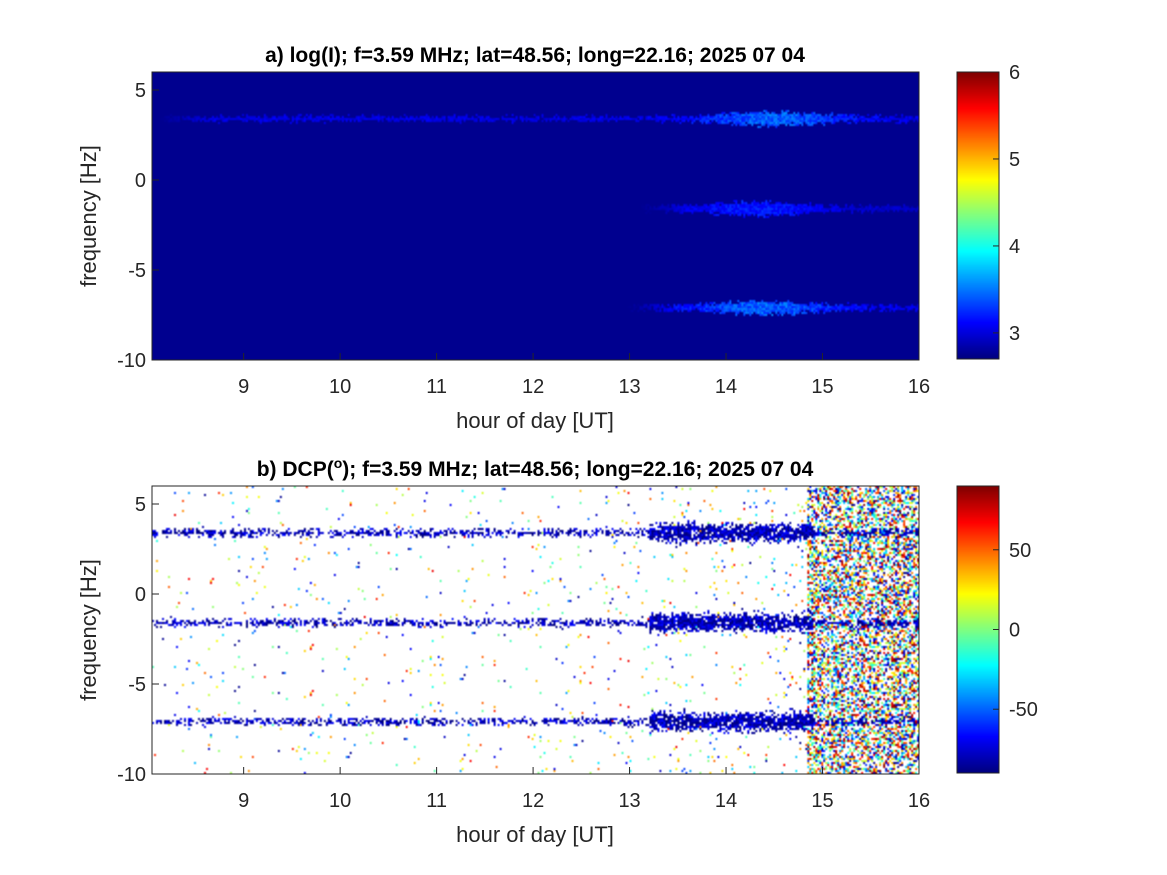 This screenshot has height=875, width=1167. I want to click on colorbar-tick-label: -50, so click(1023, 710).